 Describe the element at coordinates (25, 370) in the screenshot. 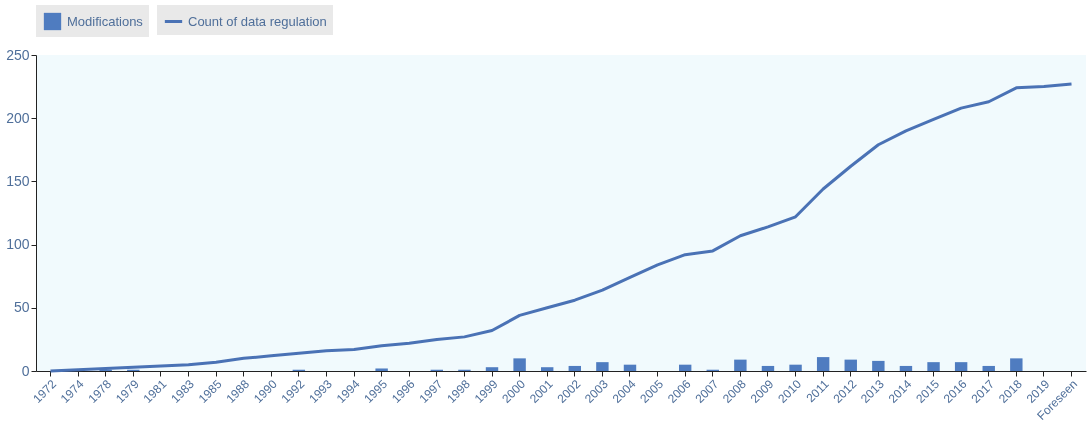

I see `y-tick-label: 0` at that location.